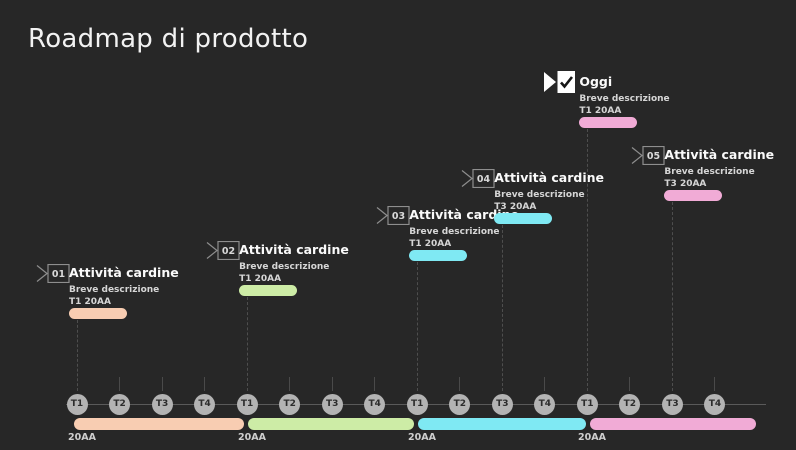 The height and width of the screenshot is (450, 796). I want to click on svg-text: 04, so click(484, 179).